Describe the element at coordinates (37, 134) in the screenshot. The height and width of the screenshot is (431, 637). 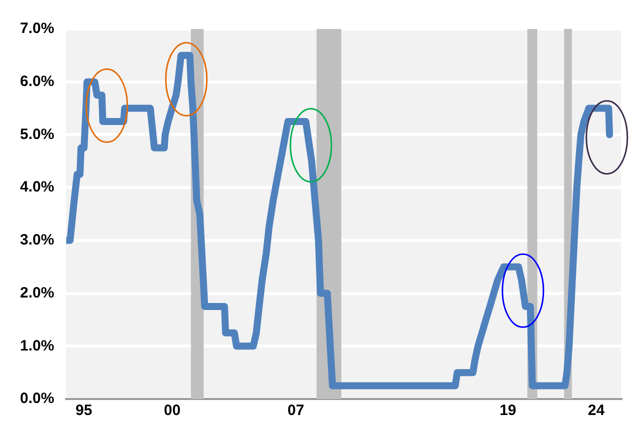
I see `y-tick-label: 5.0%` at that location.